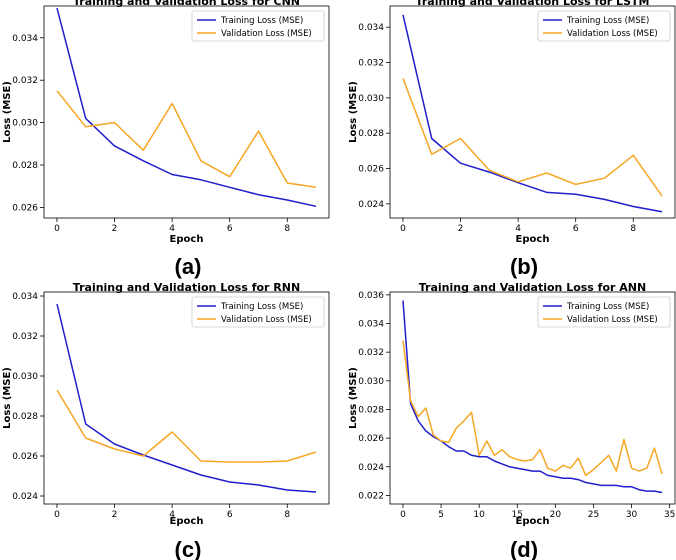 The image size is (676, 560). What do you see at coordinates (441, 515) in the screenshot?
I see `x-tick-label: 5` at bounding box center [441, 515].